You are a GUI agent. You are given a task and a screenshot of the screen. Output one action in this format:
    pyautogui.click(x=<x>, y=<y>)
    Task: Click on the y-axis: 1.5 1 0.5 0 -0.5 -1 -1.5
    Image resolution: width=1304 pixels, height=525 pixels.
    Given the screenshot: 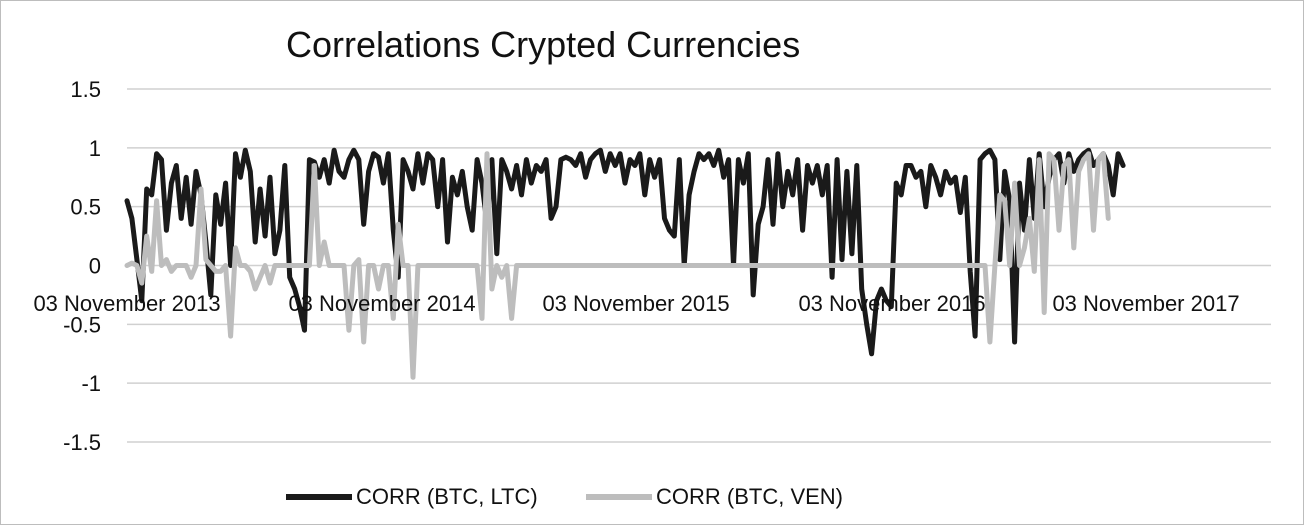 What is the action you would take?
    pyautogui.click(x=82, y=266)
    